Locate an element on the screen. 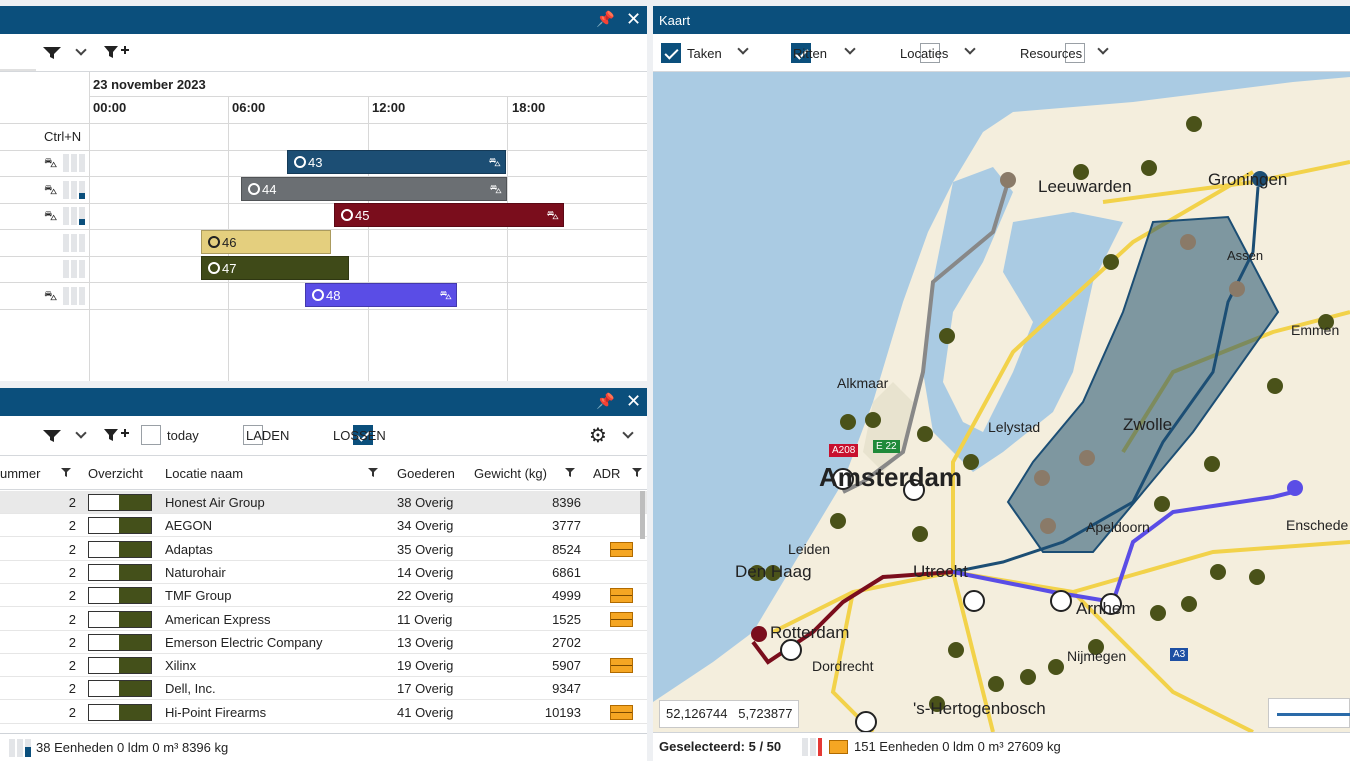  table-row: 2 Adaptas 35 Overig 8524 is located at coordinates (323, 549).